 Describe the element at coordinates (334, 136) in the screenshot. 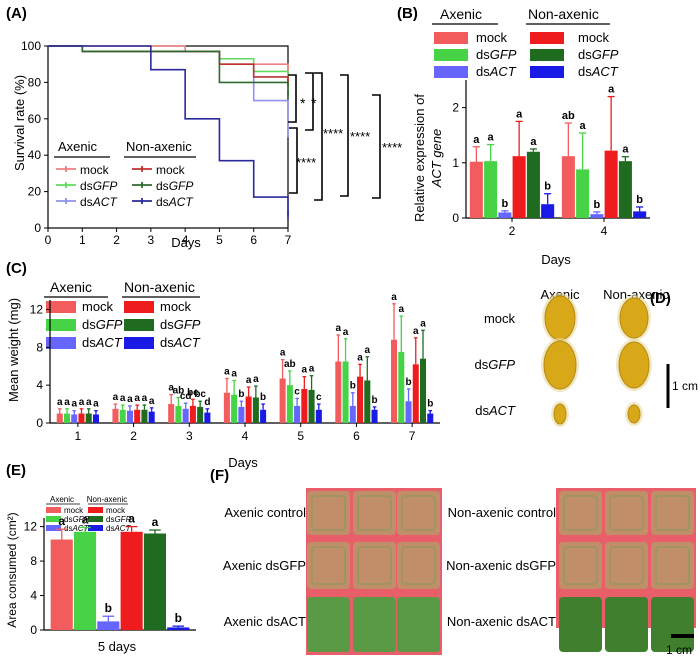

I see `significance-brackets` at that location.